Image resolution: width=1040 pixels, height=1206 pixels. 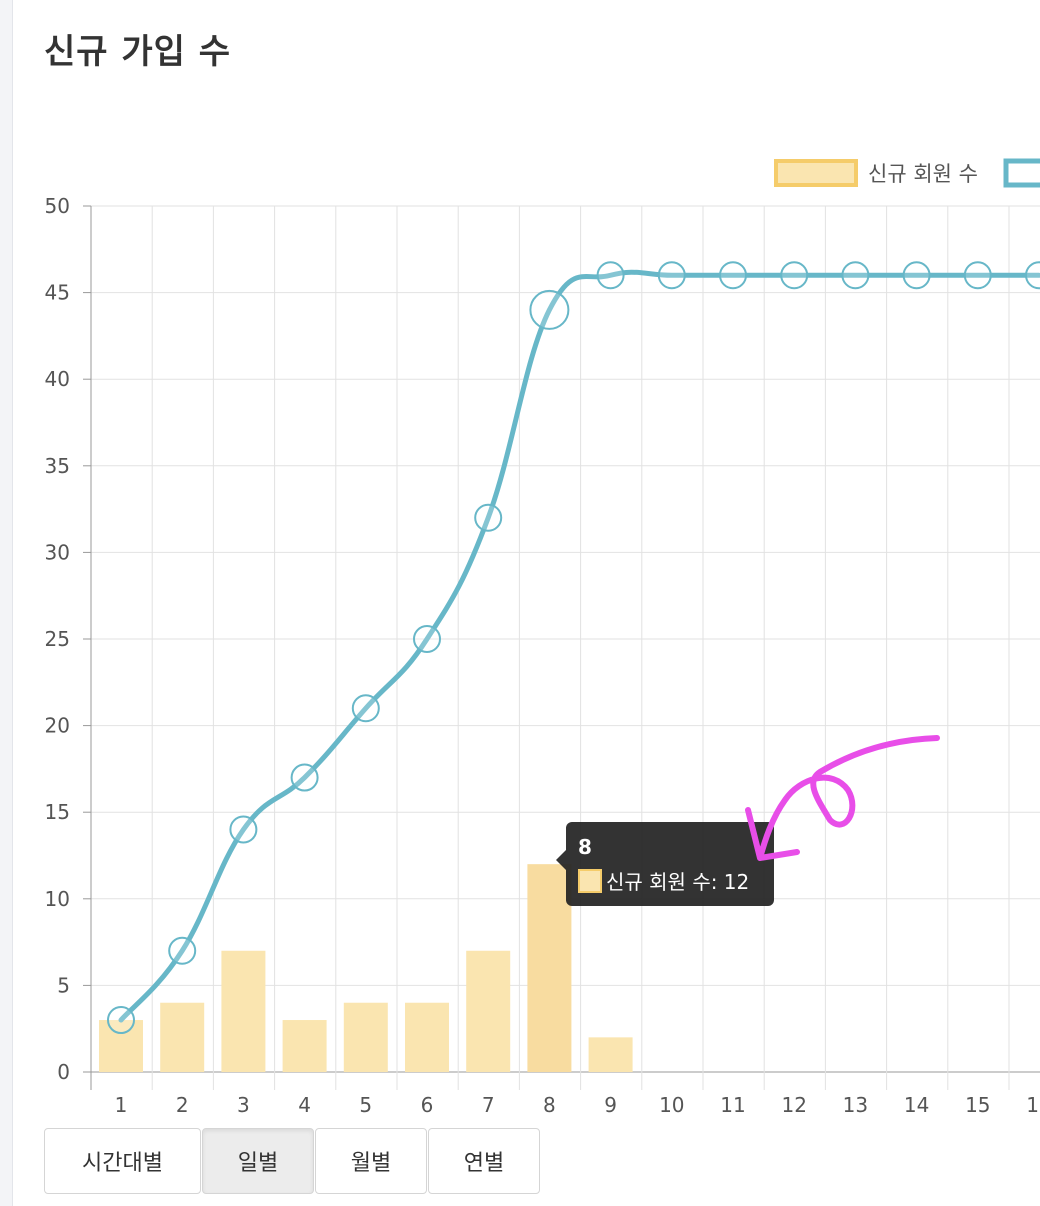 What do you see at coordinates (1021, 173) in the screenshot?
I see `legend-swatch-line` at bounding box center [1021, 173].